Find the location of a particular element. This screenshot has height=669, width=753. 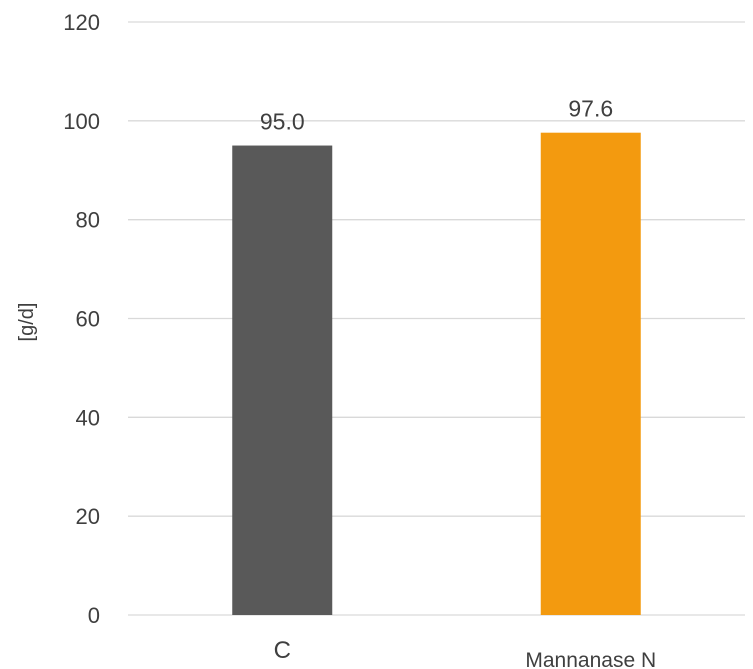

y-tick-label-40: 40 is located at coordinates (88, 417).